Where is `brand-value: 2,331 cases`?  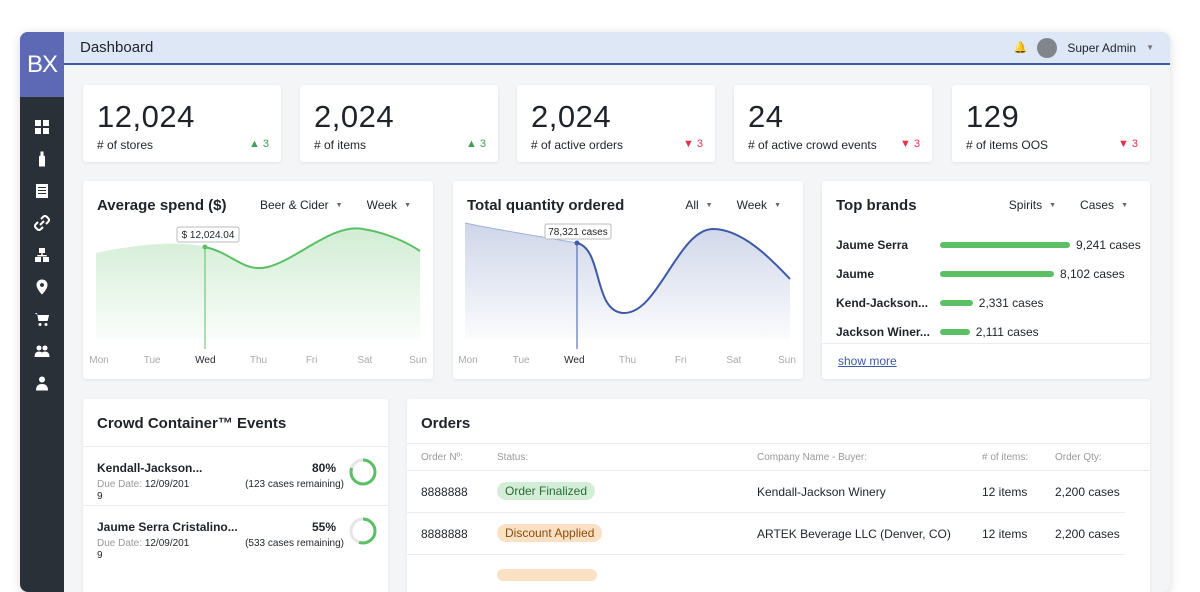
brand-value: 2,331 cases is located at coordinates (1011, 303).